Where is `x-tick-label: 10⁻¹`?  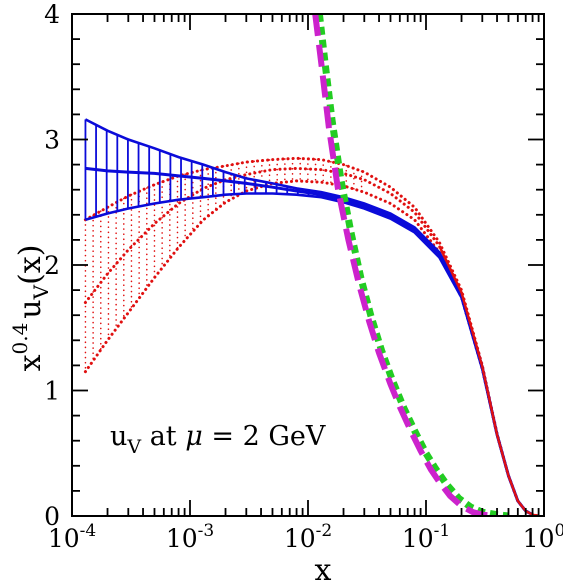
x-tick-label: 10⁻¹ is located at coordinates (426, 537).